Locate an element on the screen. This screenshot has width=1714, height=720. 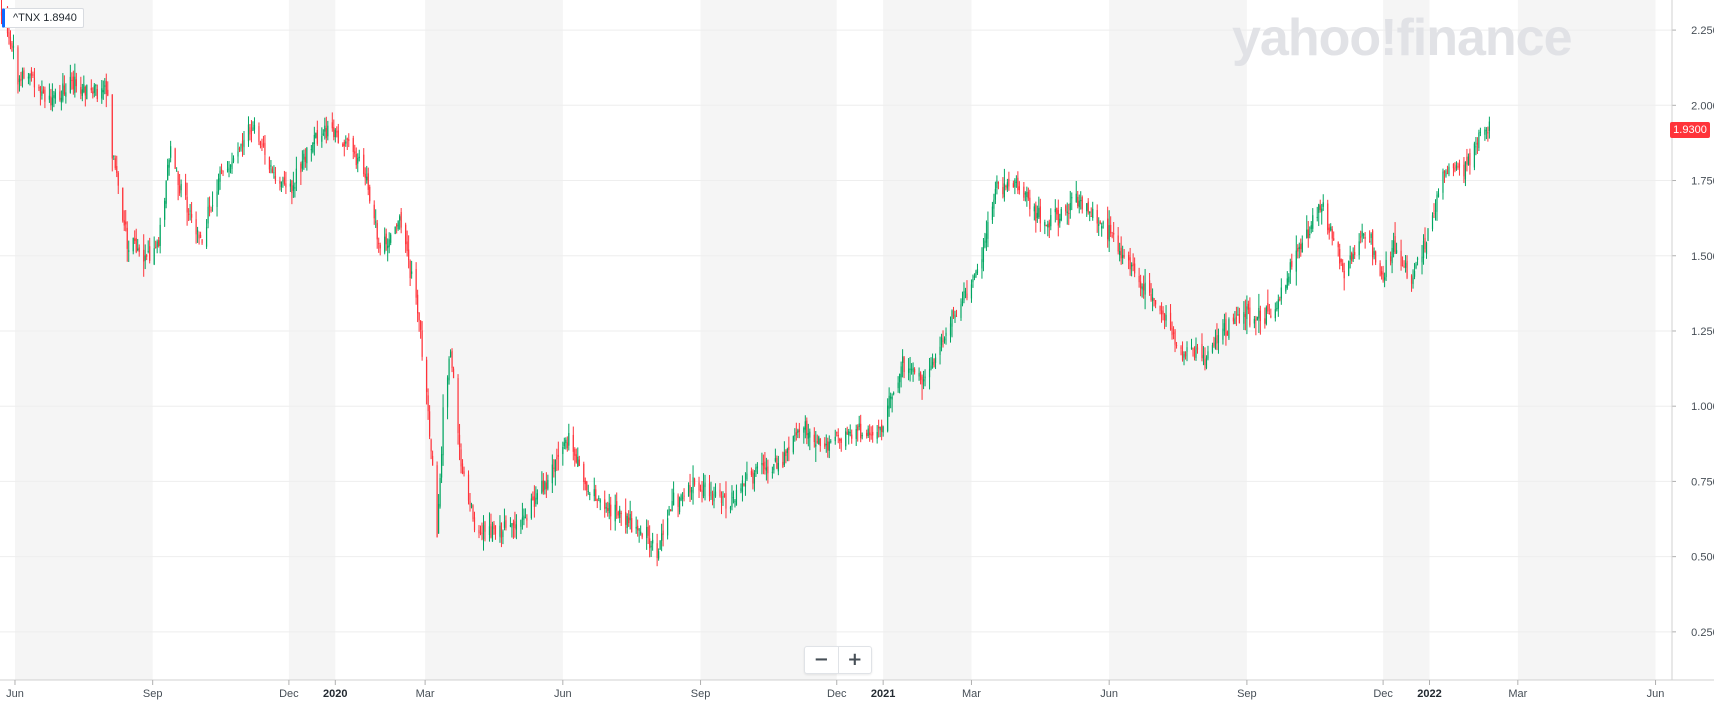
zoom-in-button: + is located at coordinates (854, 660).